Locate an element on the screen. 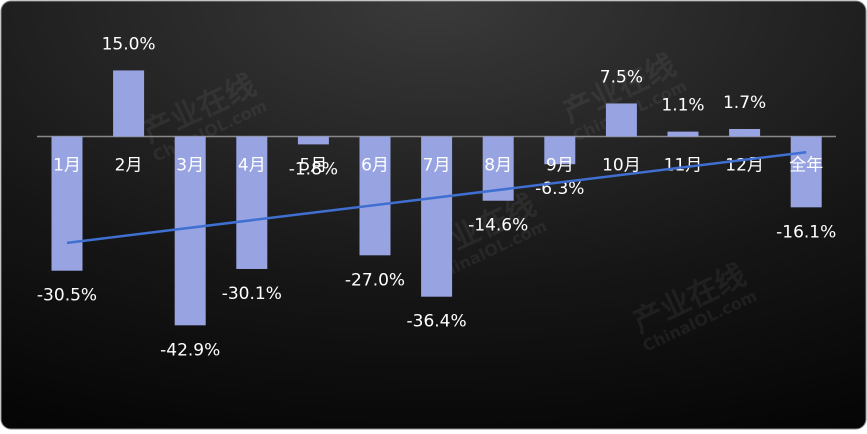  value-label: 1.7% is located at coordinates (744, 103).